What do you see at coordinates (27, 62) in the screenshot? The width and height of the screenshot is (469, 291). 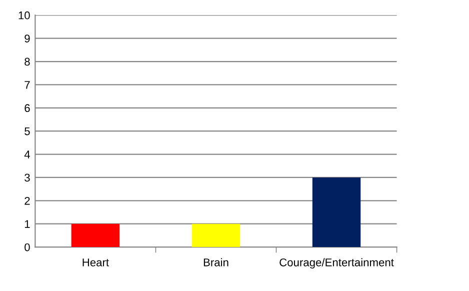 I see `y-tick-label: 8` at bounding box center [27, 62].